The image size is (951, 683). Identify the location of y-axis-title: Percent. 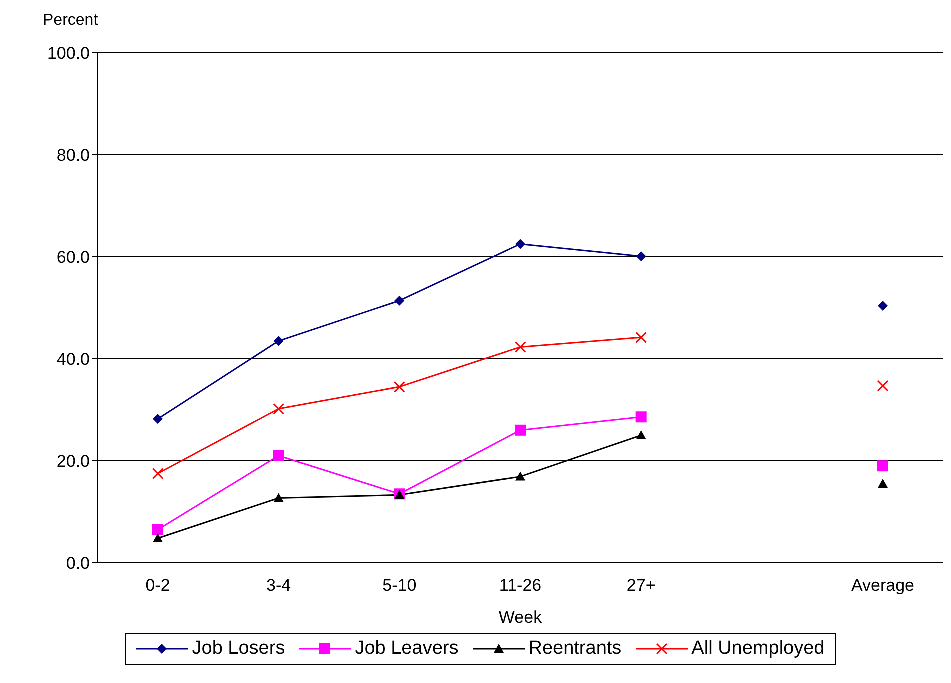
(70, 21).